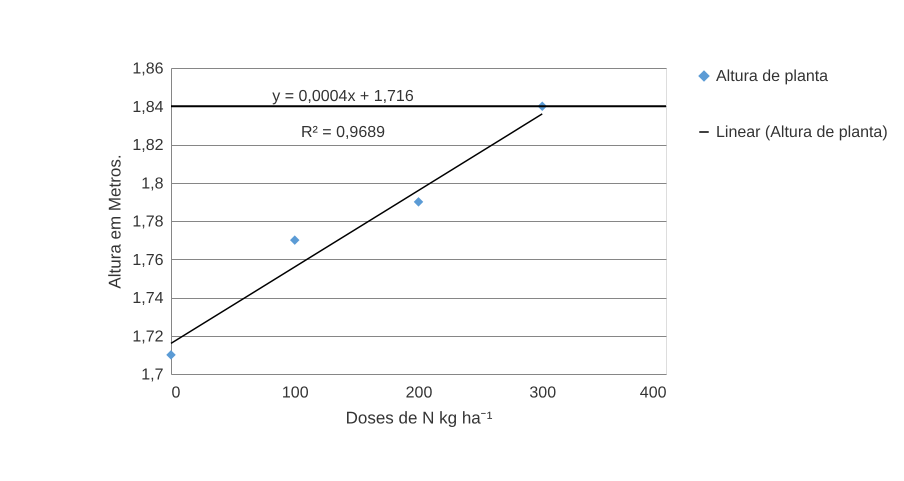 The image size is (904, 481). I want to click on x-tick-label: 400, so click(653, 393).